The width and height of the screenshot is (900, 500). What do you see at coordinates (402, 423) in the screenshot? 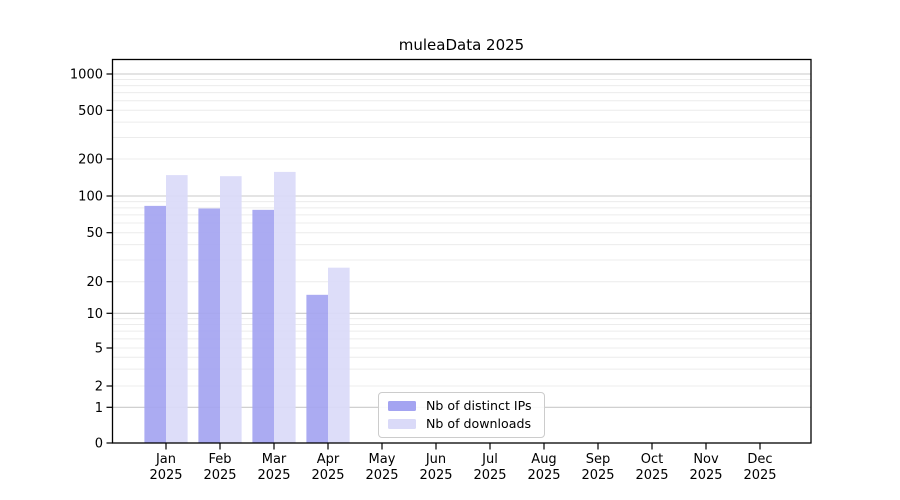
I see `legend-swatch-downloads` at bounding box center [402, 423].